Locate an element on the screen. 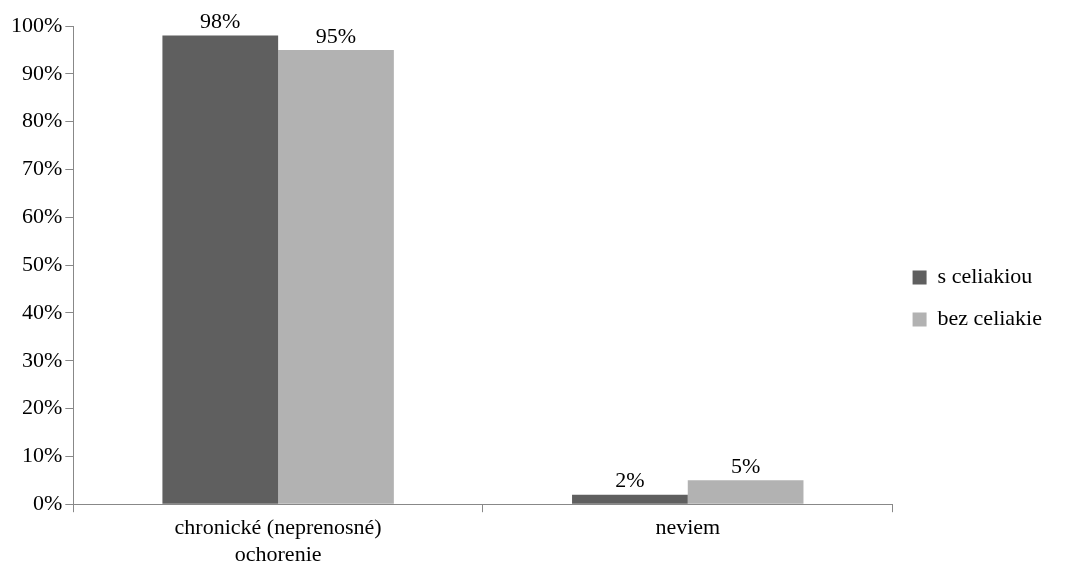 The height and width of the screenshot is (579, 1070). data-label: 95% is located at coordinates (336, 35).